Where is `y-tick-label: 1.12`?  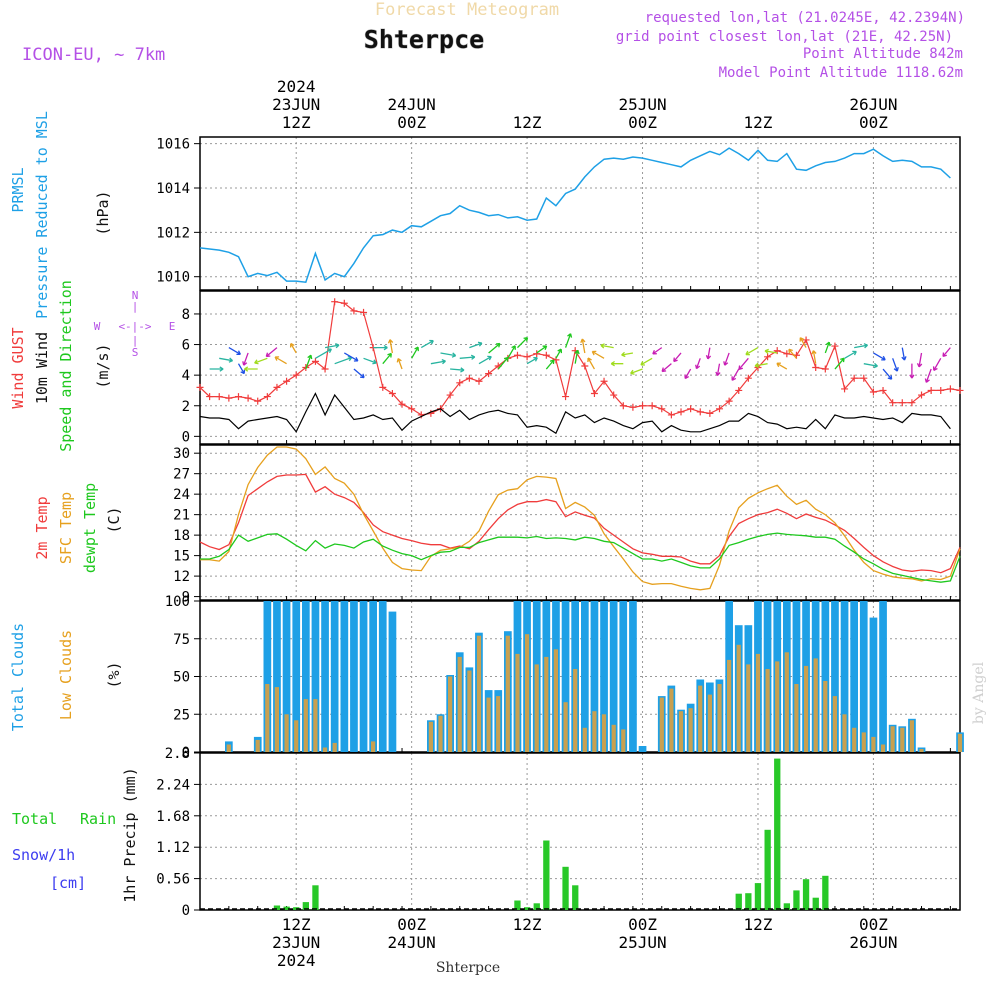
y-tick-label: 1.12 is located at coordinates (173, 848).